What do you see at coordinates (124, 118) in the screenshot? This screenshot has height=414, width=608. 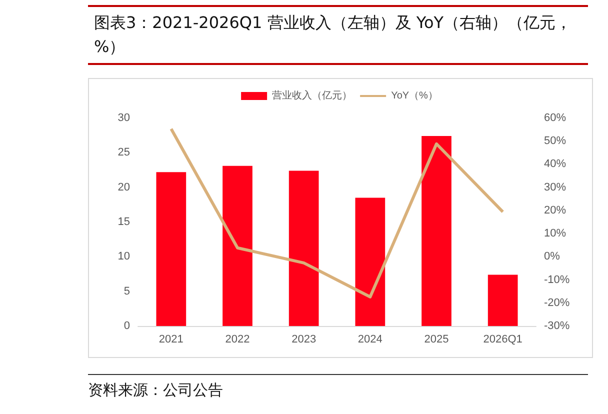 I see `y-tick-label: 30` at bounding box center [124, 118].